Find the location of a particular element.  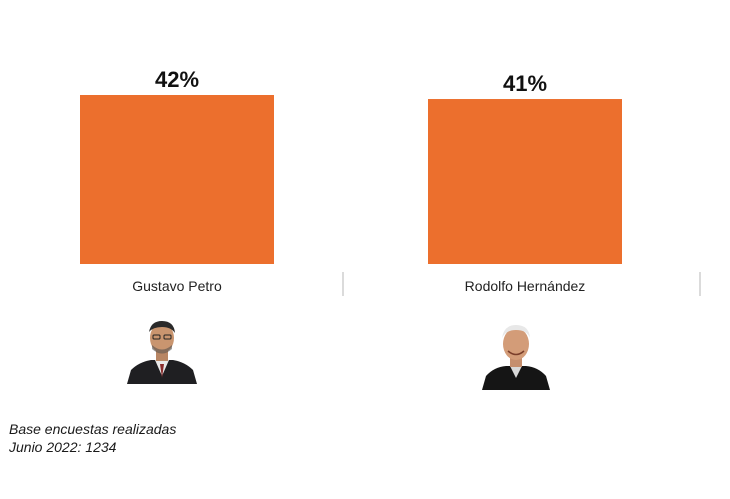

candidate-photo-hernandez is located at coordinates (516, 356).